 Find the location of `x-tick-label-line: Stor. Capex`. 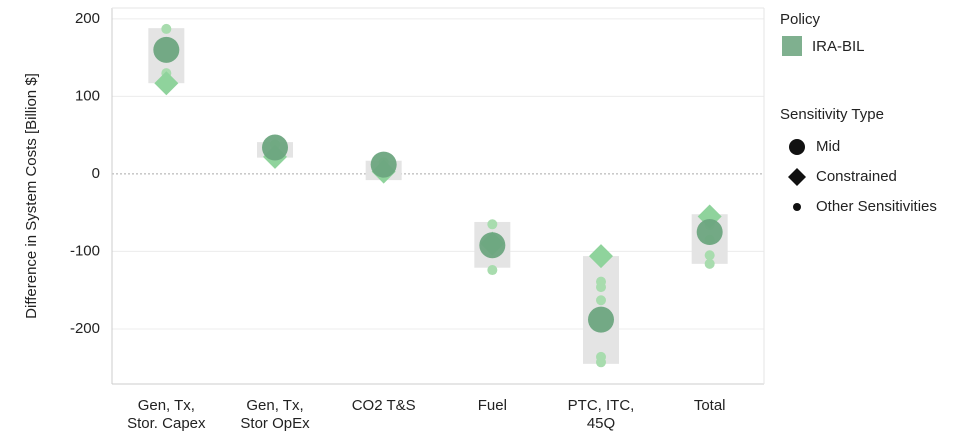

x-tick-label-line: Stor. Capex is located at coordinates (166, 423).